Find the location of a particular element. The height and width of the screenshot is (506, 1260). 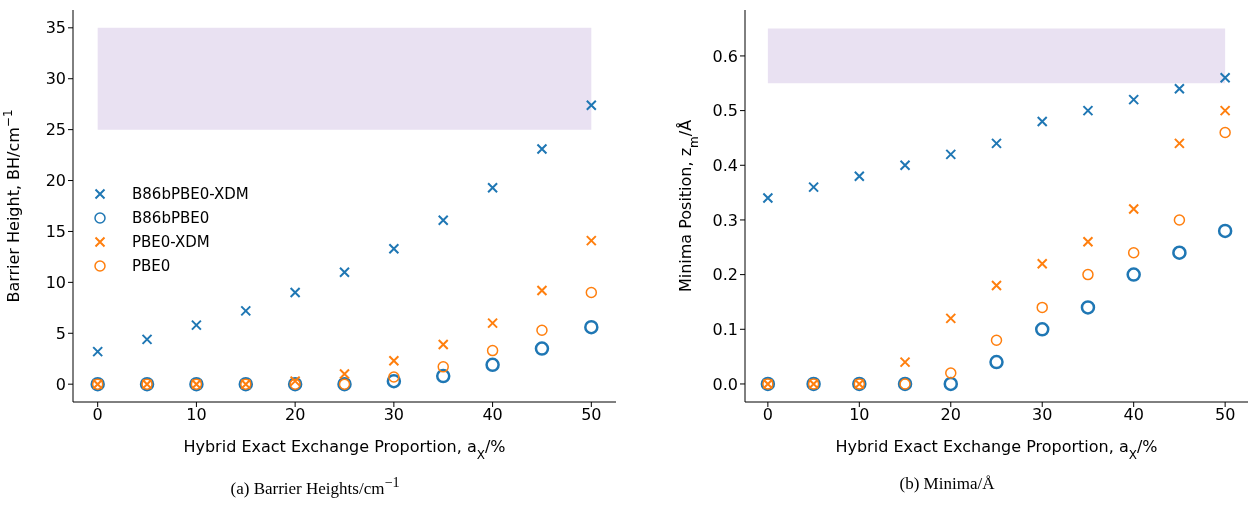

y-tick-label: 0.2 is located at coordinates (725, 275).